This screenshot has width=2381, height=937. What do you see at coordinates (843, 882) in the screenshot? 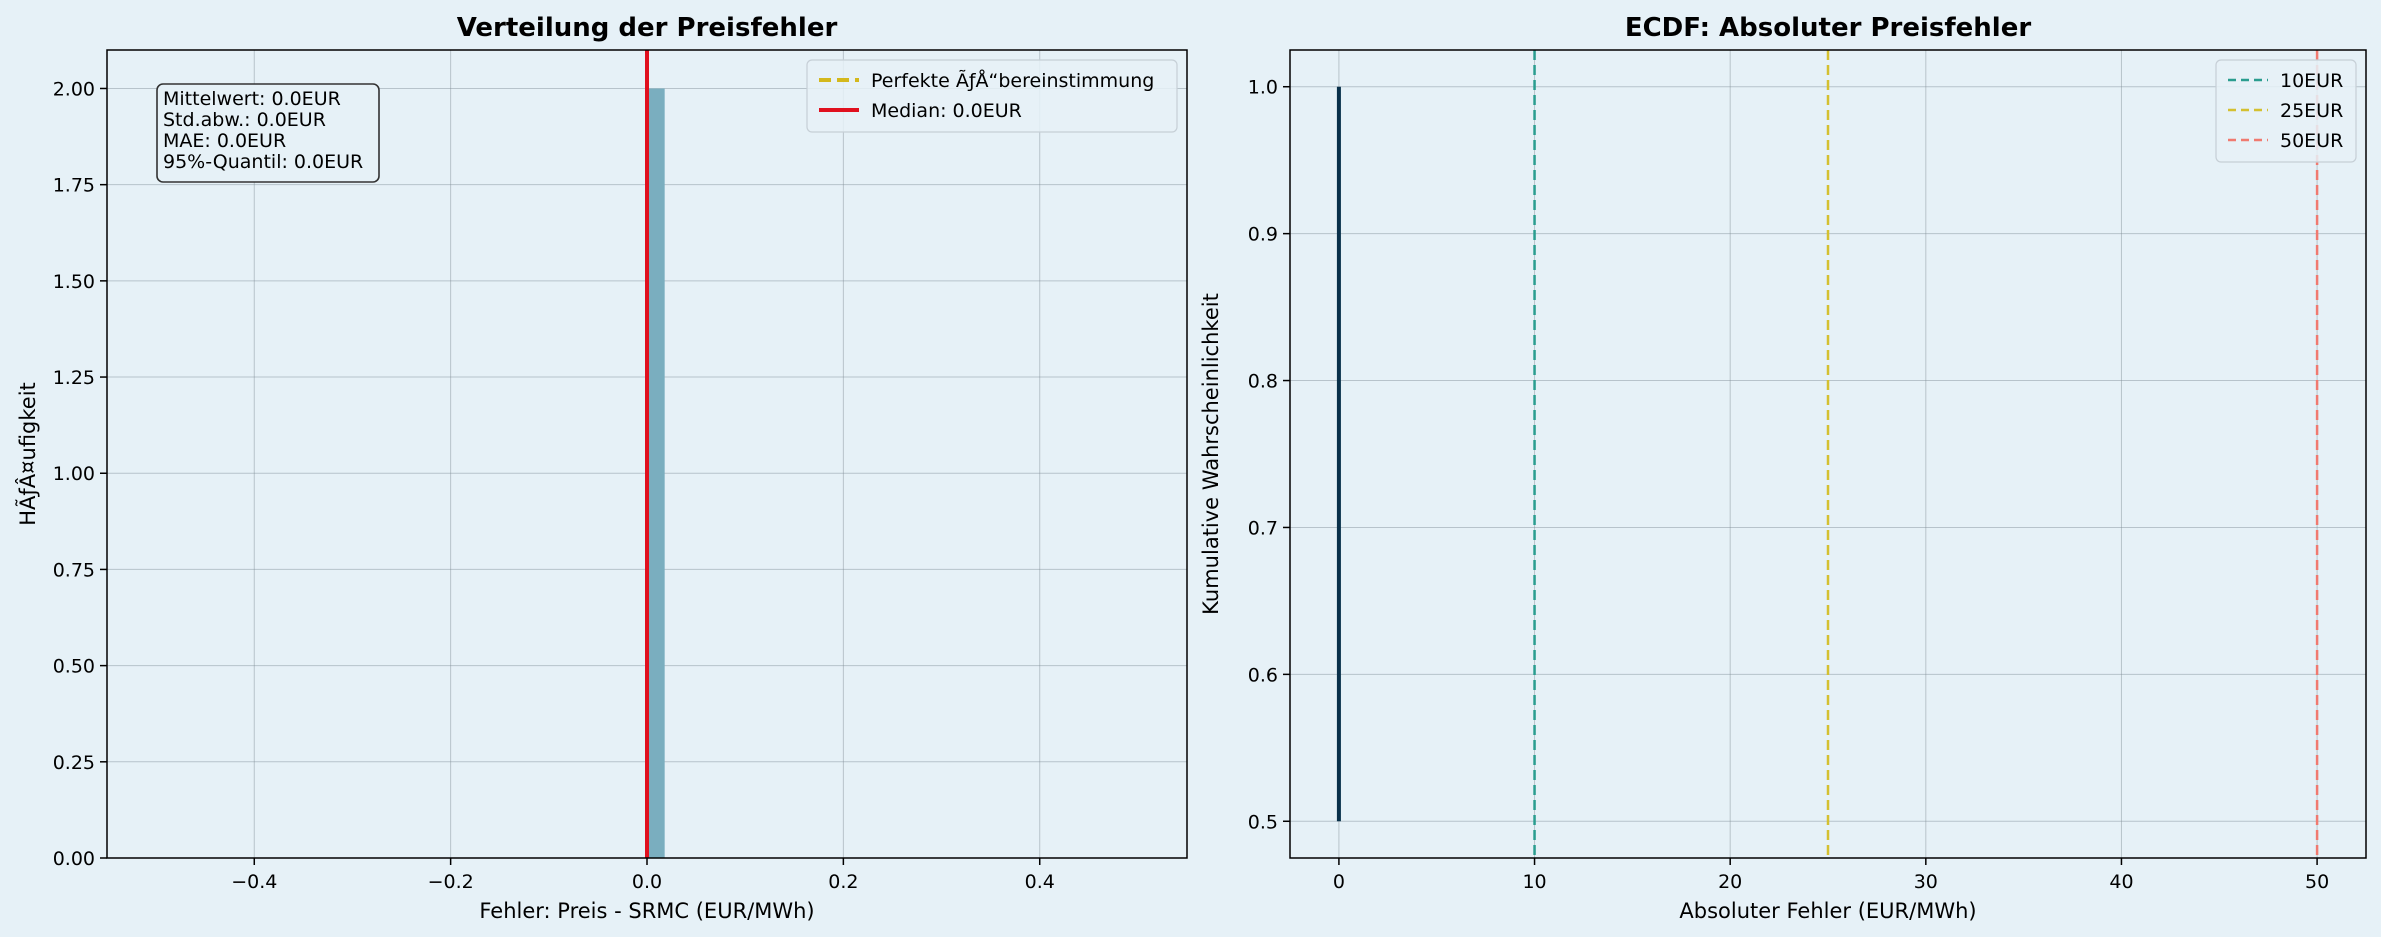
I see `x-tick-label: 0.2` at bounding box center [843, 882].